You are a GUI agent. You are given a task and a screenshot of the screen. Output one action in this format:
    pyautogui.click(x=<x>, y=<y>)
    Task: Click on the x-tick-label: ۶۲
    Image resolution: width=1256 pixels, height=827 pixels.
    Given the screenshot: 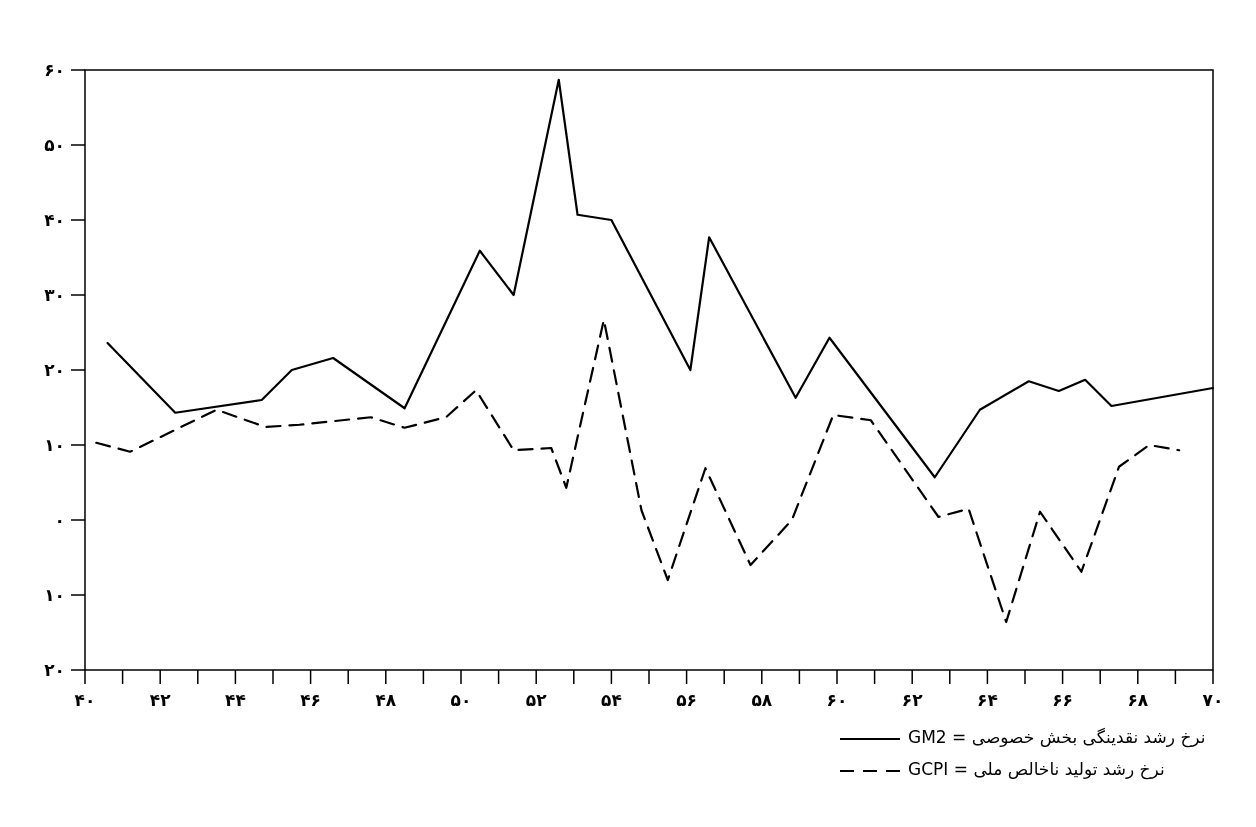 What is the action you would take?
    pyautogui.click(x=912, y=700)
    